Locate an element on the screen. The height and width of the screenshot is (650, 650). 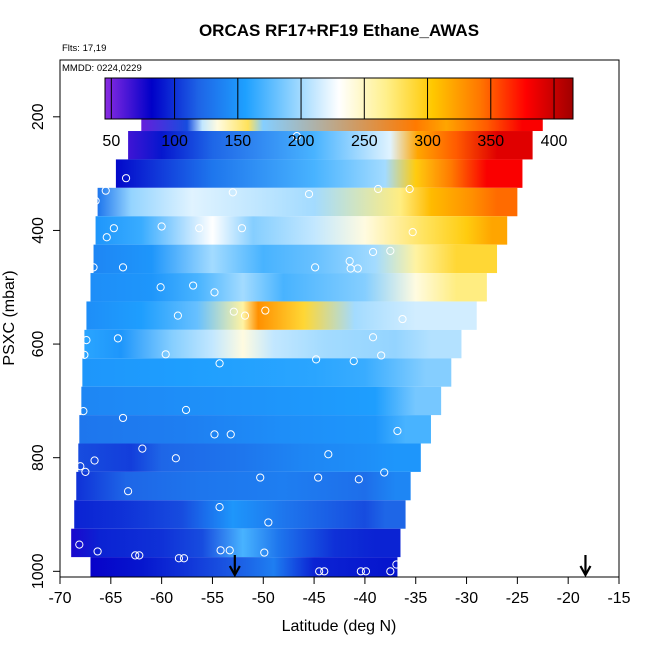
x-tick-label: -60 is located at coordinates (161, 598).